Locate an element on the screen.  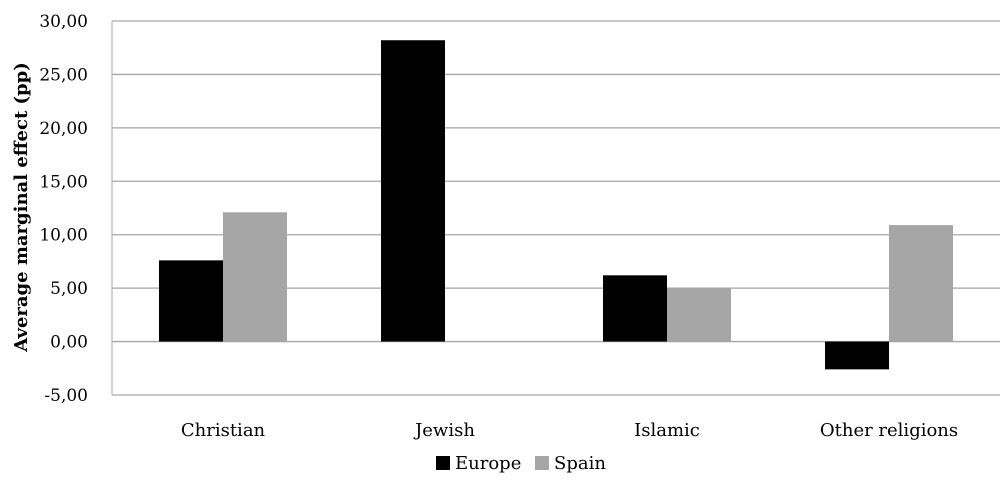
bar-spain-other-religions is located at coordinates (921, 283).